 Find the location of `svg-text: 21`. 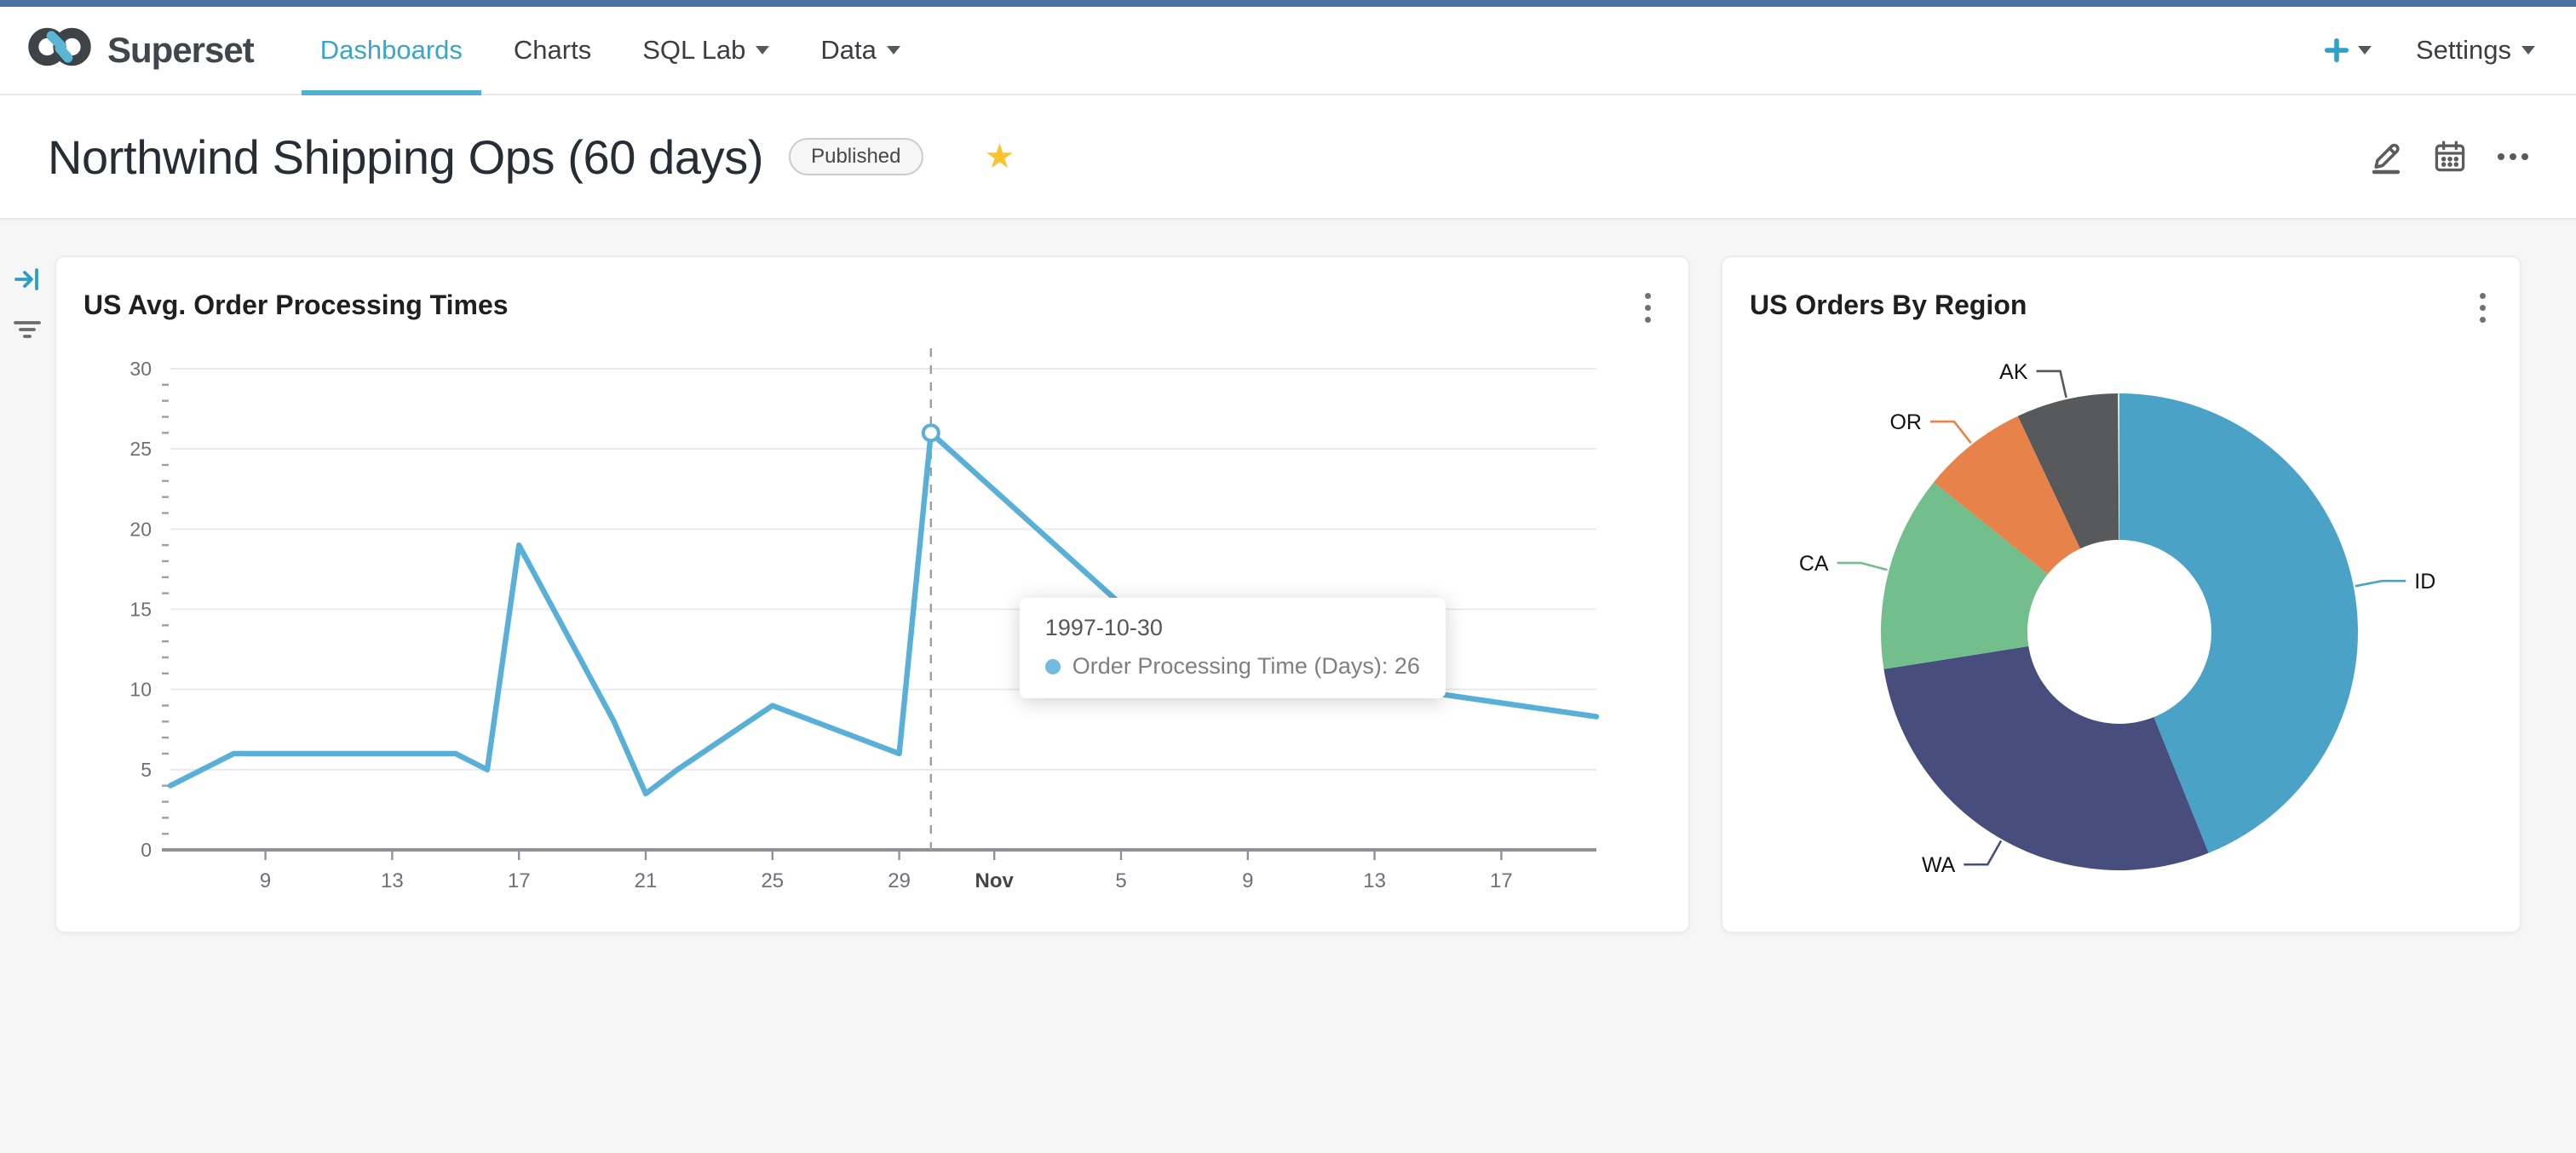

svg-text: 21 is located at coordinates (647, 881).